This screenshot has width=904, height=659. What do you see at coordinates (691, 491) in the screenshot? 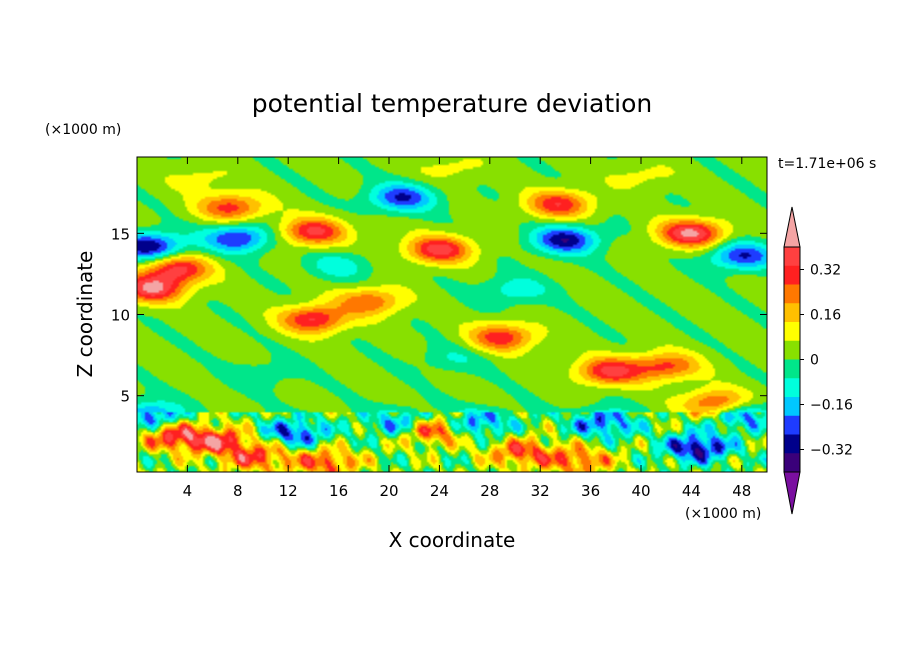
I see `x-tick-label: 44` at bounding box center [691, 491].